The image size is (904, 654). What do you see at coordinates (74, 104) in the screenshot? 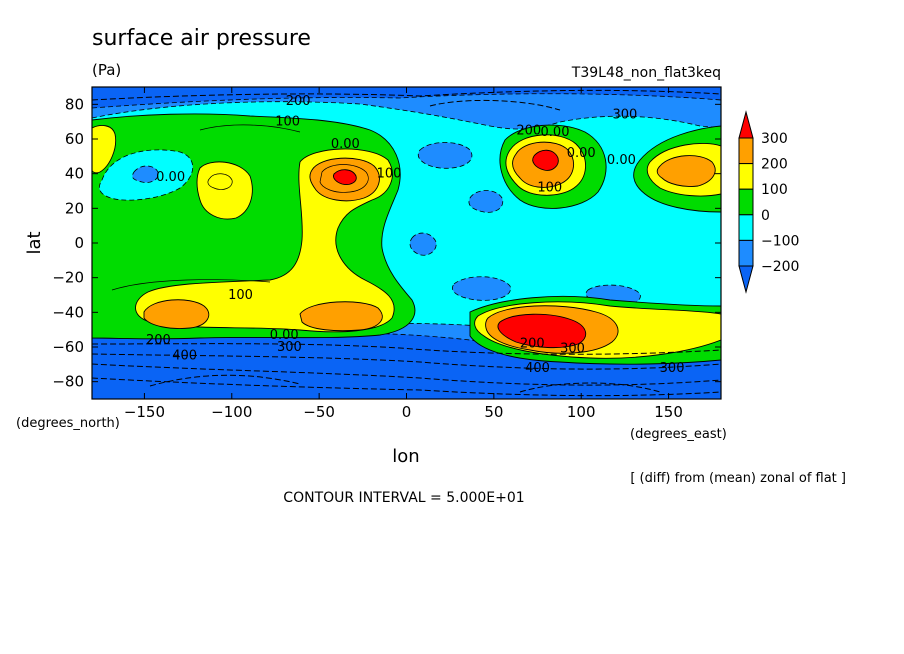
I see `y-tick-label: 80` at bounding box center [74, 104].